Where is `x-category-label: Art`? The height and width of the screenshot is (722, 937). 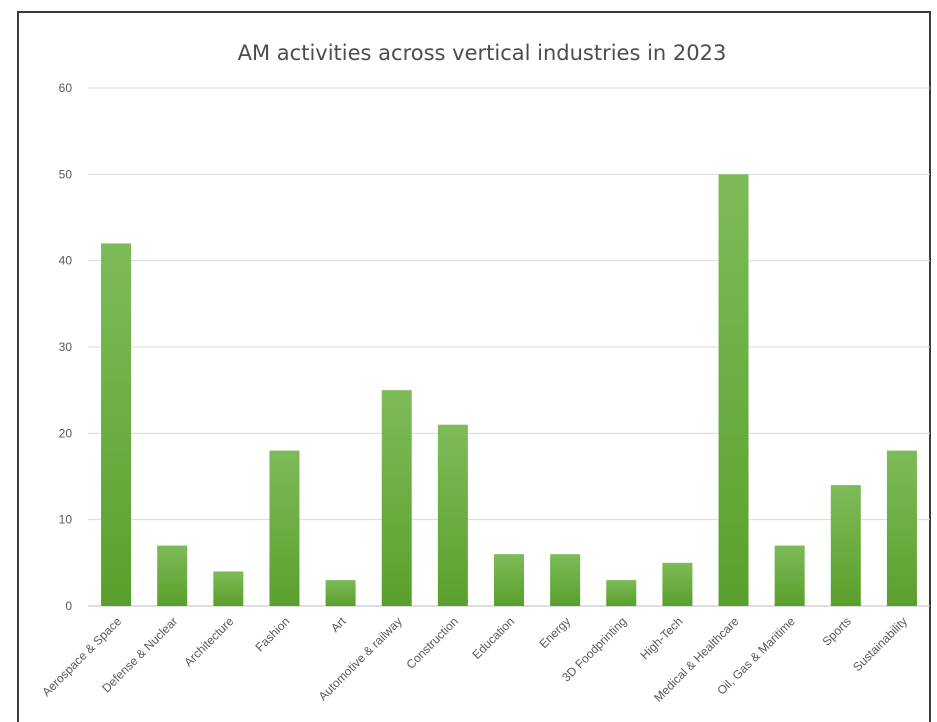
x-category-label: Art is located at coordinates (338, 624).